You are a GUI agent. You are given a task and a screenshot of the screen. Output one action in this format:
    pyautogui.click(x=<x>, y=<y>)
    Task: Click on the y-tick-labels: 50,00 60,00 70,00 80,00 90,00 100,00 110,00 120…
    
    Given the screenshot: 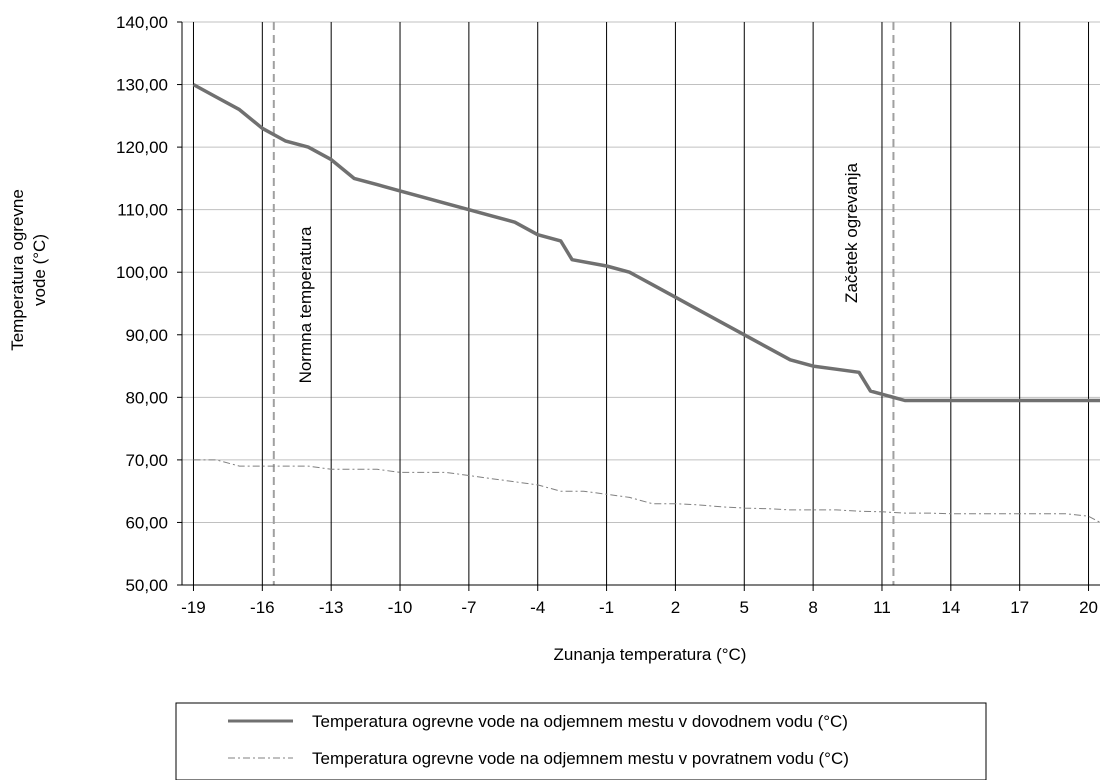 What is the action you would take?
    pyautogui.click(x=142, y=304)
    